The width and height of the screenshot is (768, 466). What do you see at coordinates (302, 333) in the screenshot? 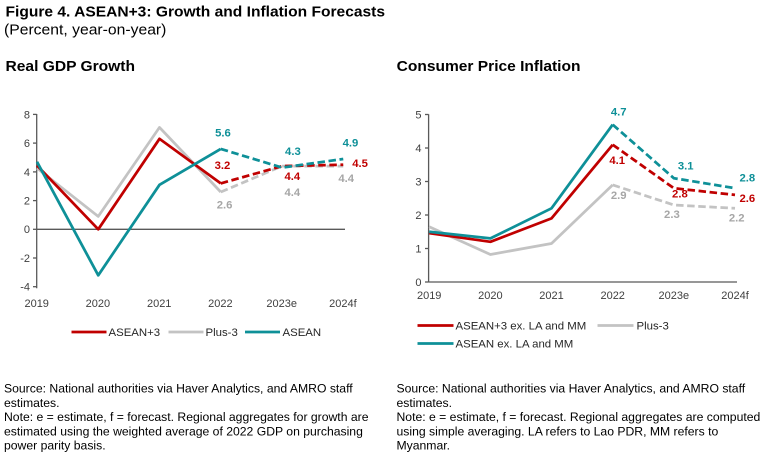
I see `svg-text: ASEAN` at bounding box center [302, 333].